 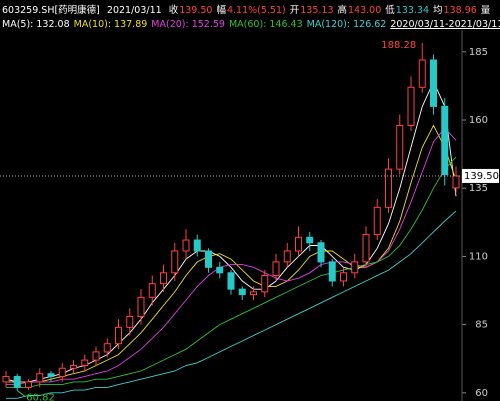 What do you see at coordinates (221, 10) in the screenshot?
I see `quote-label: 幅` at bounding box center [221, 10].